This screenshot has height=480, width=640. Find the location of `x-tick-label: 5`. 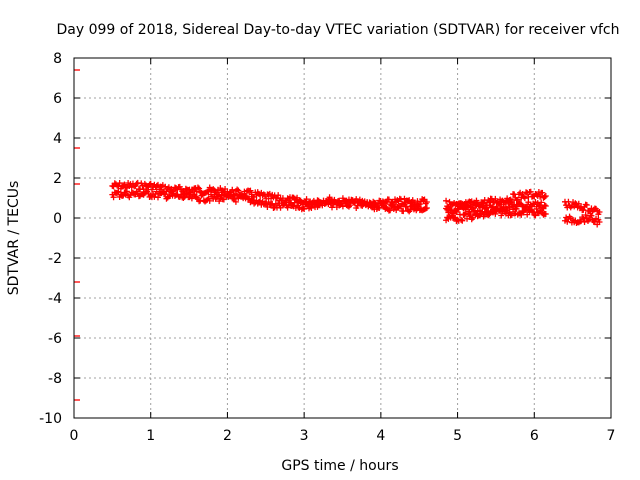

x-tick-label: 5 is located at coordinates (457, 436).